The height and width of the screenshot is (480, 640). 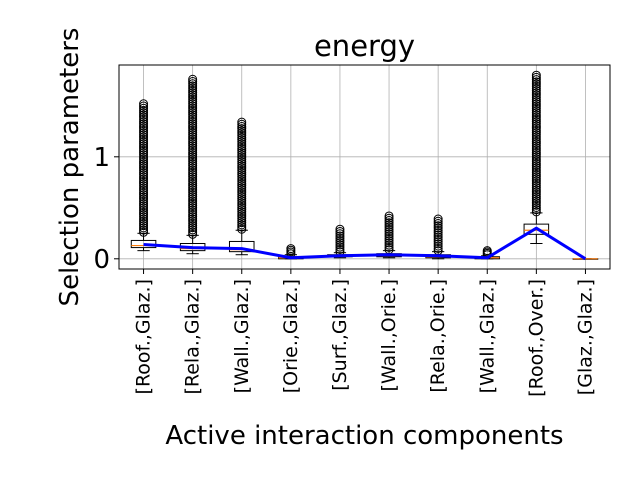 I want to click on x-tick-label: [Glaz.,Glaz.], so click(x=585, y=337).